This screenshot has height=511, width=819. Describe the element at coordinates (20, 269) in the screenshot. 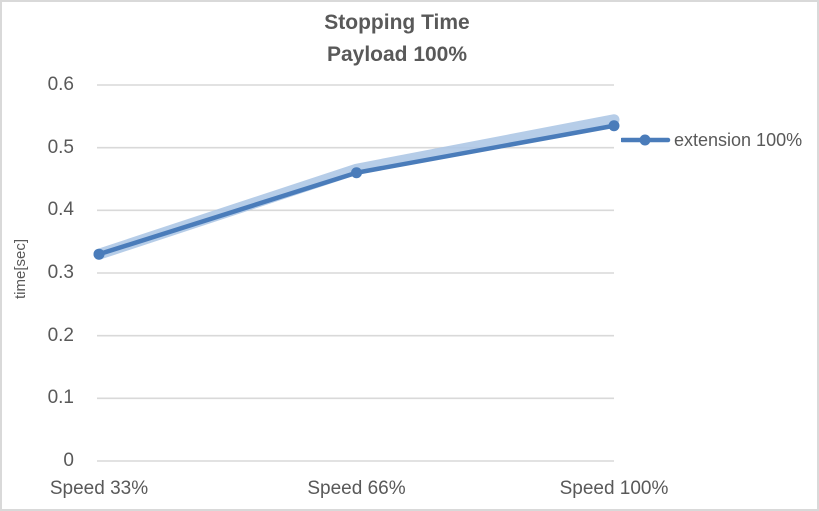

I see `y-axis-title: time[sec]` at that location.